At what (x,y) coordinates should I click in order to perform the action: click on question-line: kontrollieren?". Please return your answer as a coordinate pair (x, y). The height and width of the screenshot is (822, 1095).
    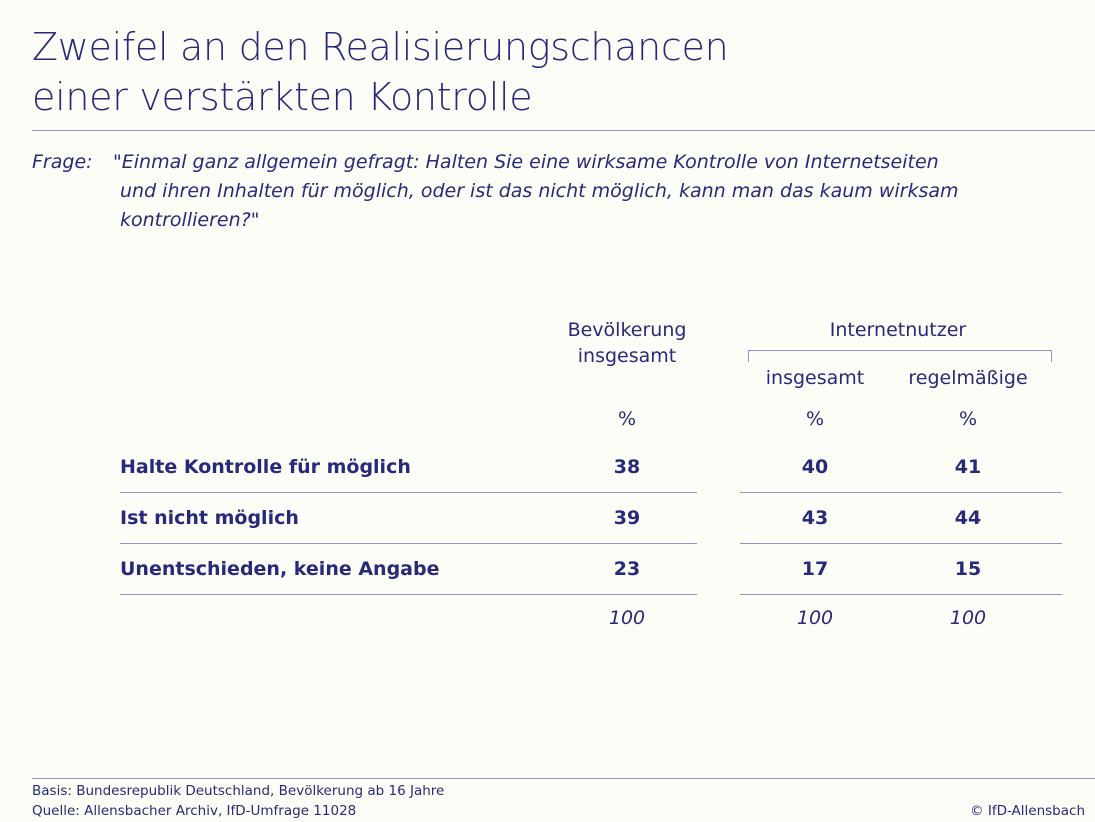
    Looking at the image, I should click on (190, 220).